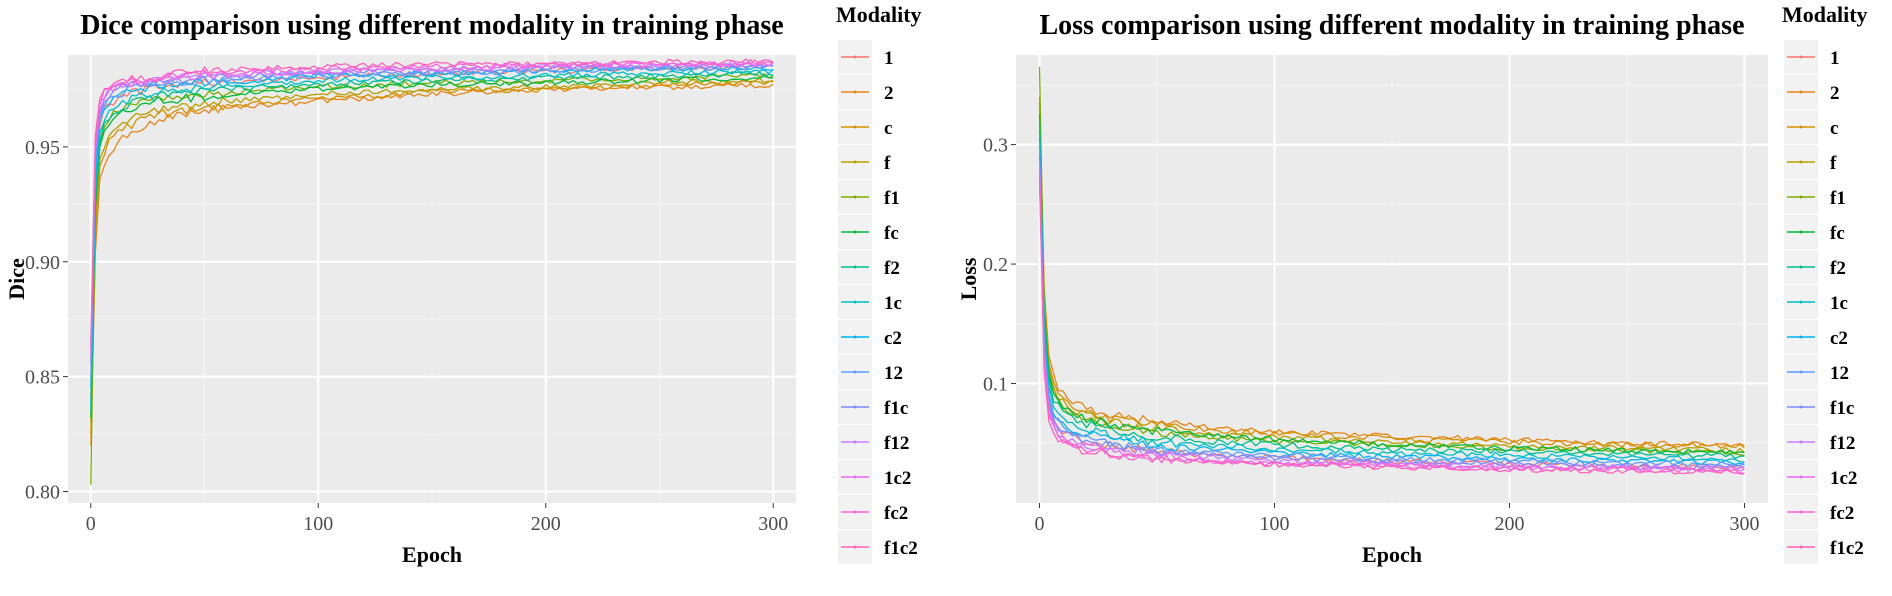  What do you see at coordinates (1392, 554) in the screenshot?
I see `loss-x-axis-title: Epoch` at bounding box center [1392, 554].